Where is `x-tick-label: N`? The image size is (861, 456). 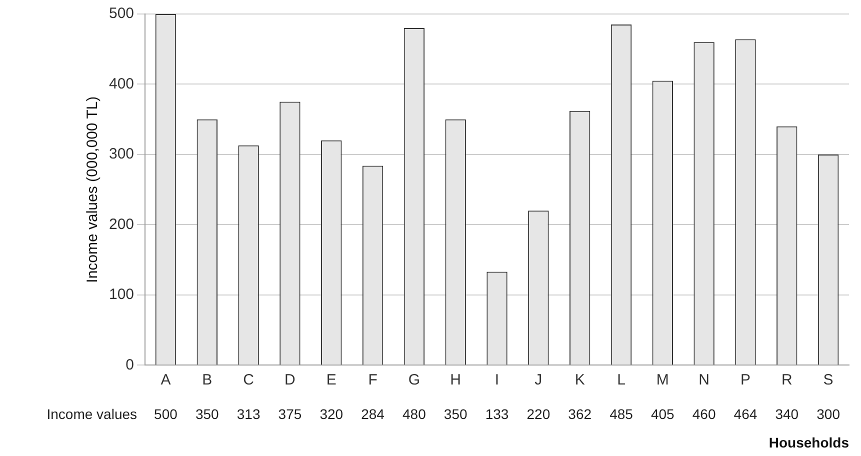 x-tick-label: N is located at coordinates (704, 379).